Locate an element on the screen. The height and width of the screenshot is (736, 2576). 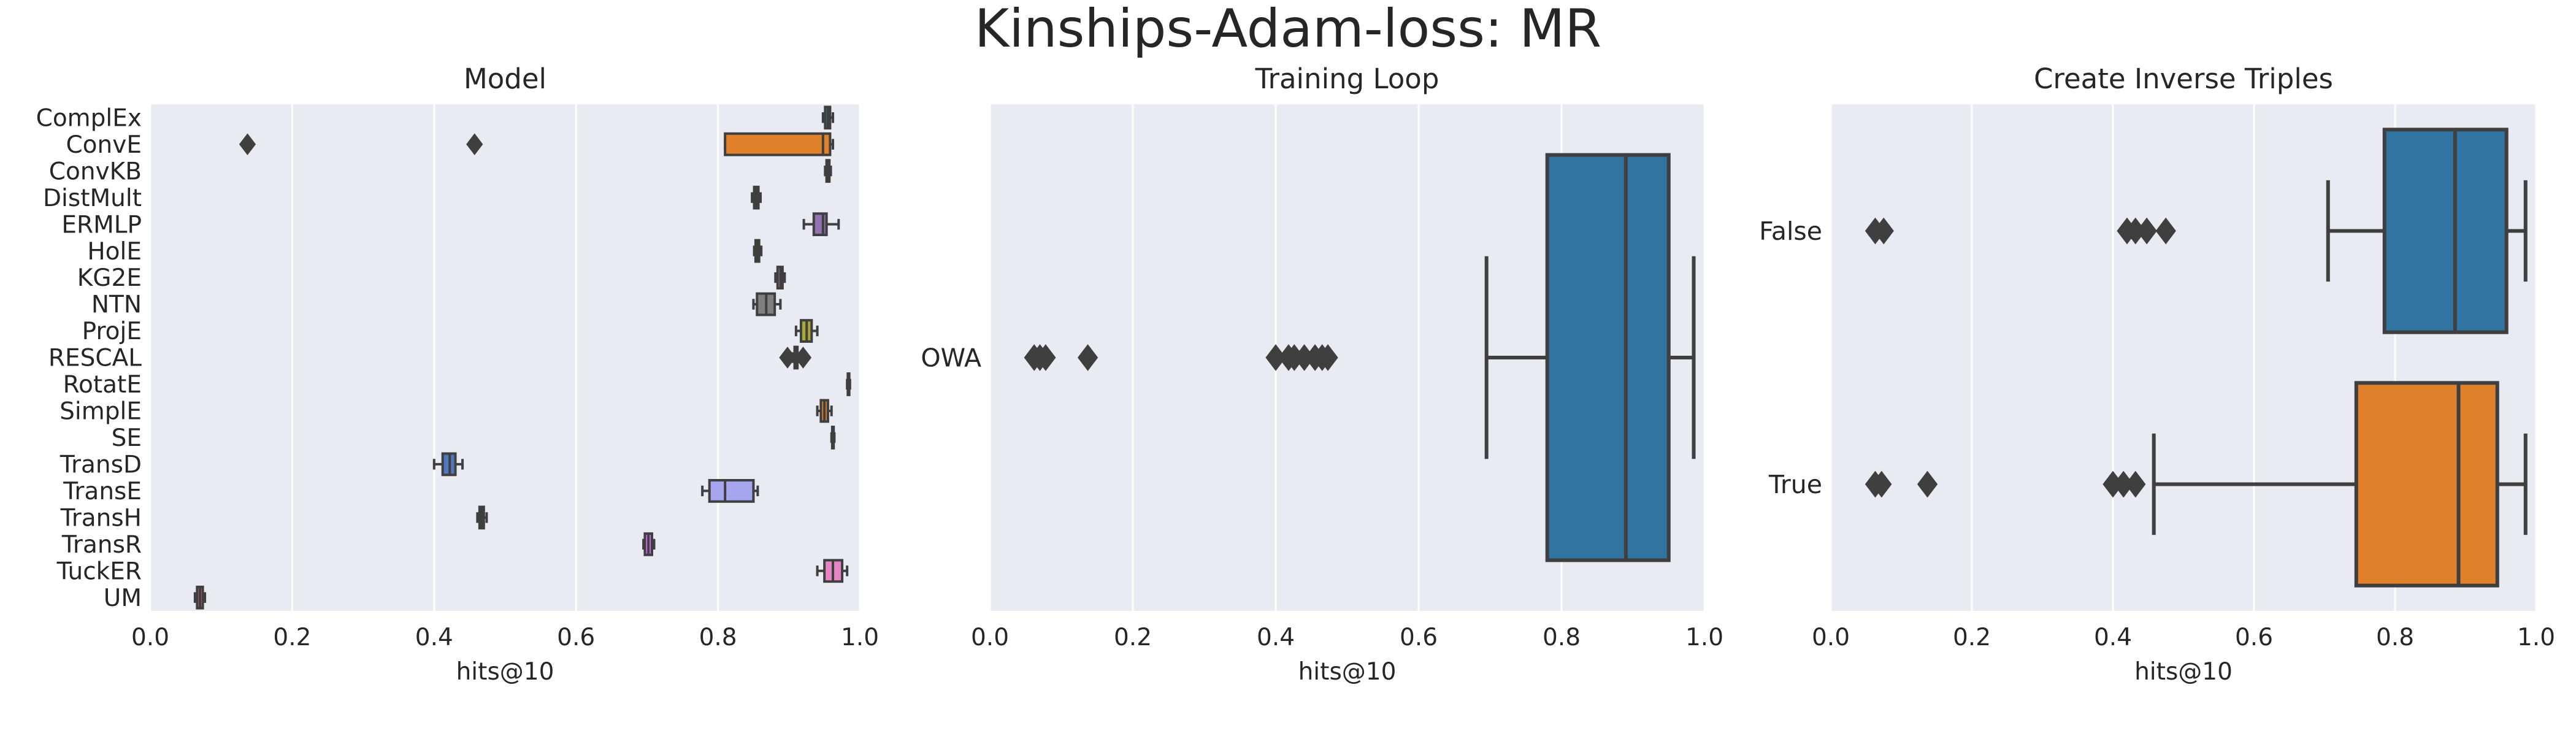
box-tucker is located at coordinates (832, 571).